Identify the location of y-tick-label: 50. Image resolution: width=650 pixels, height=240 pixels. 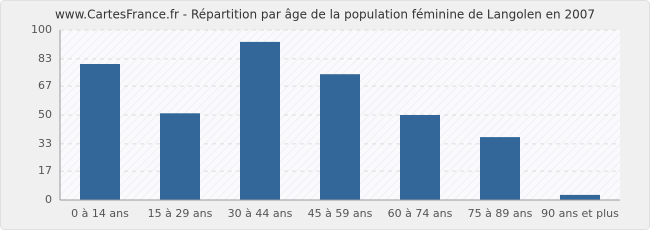
(45, 114).